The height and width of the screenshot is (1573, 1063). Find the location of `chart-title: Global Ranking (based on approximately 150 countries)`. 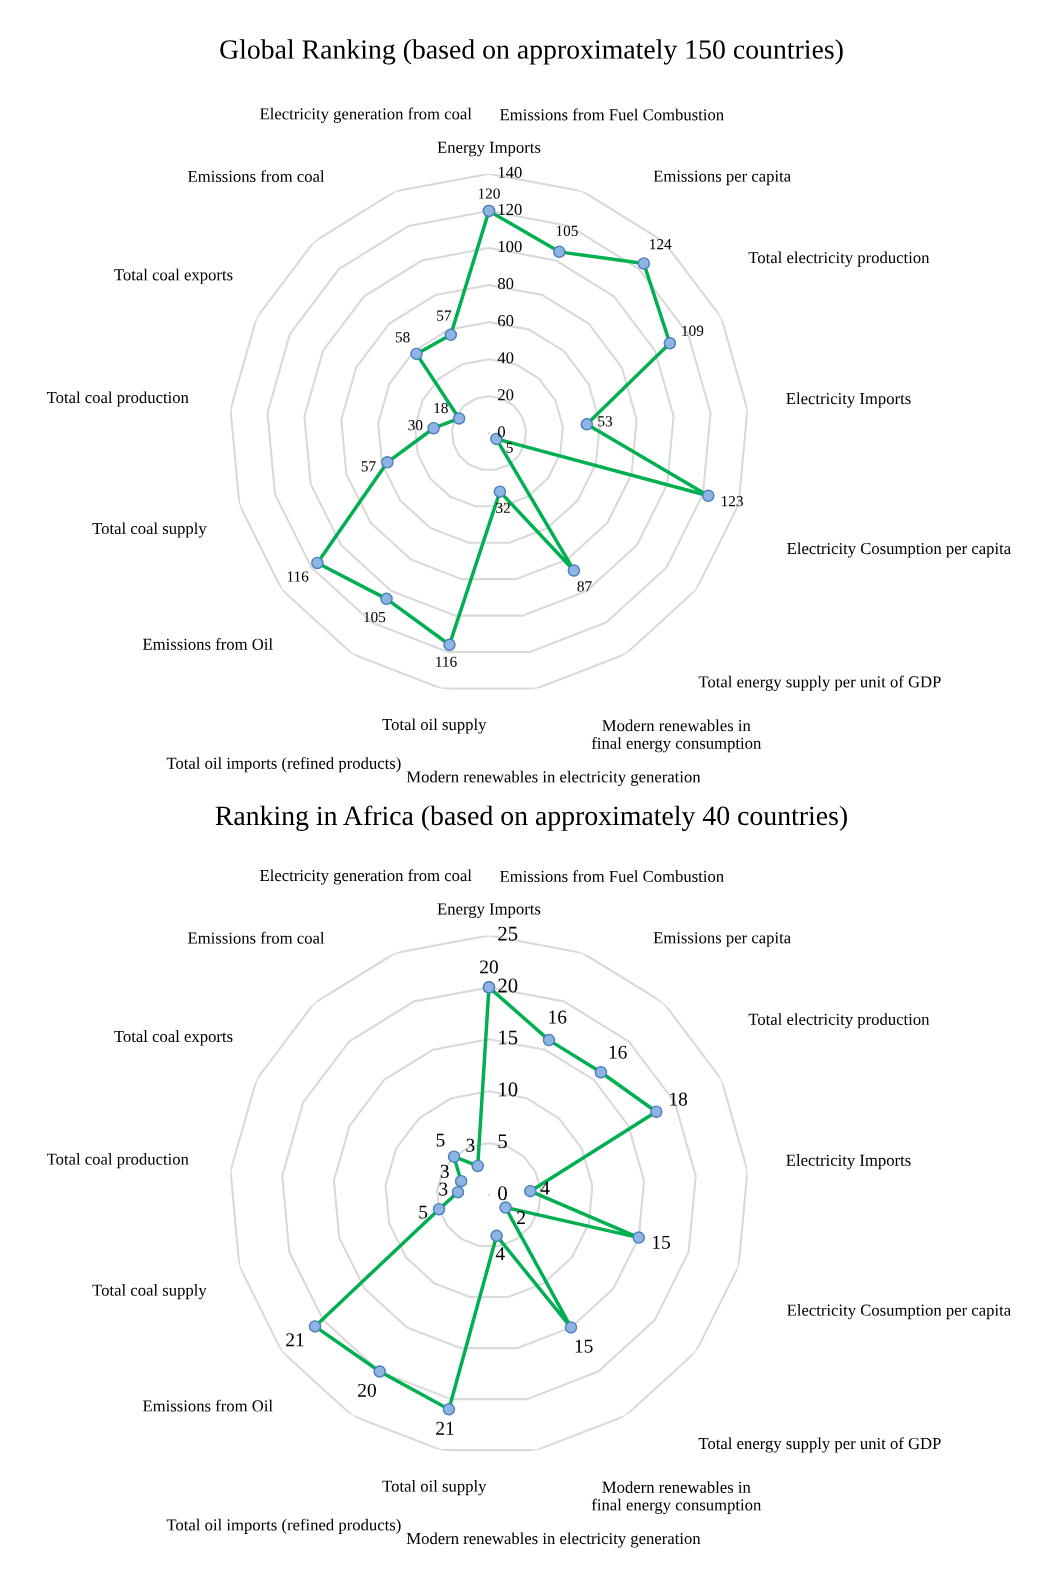

chart-title: Global Ranking (based on approximately 150 countries) is located at coordinates (531, 52).